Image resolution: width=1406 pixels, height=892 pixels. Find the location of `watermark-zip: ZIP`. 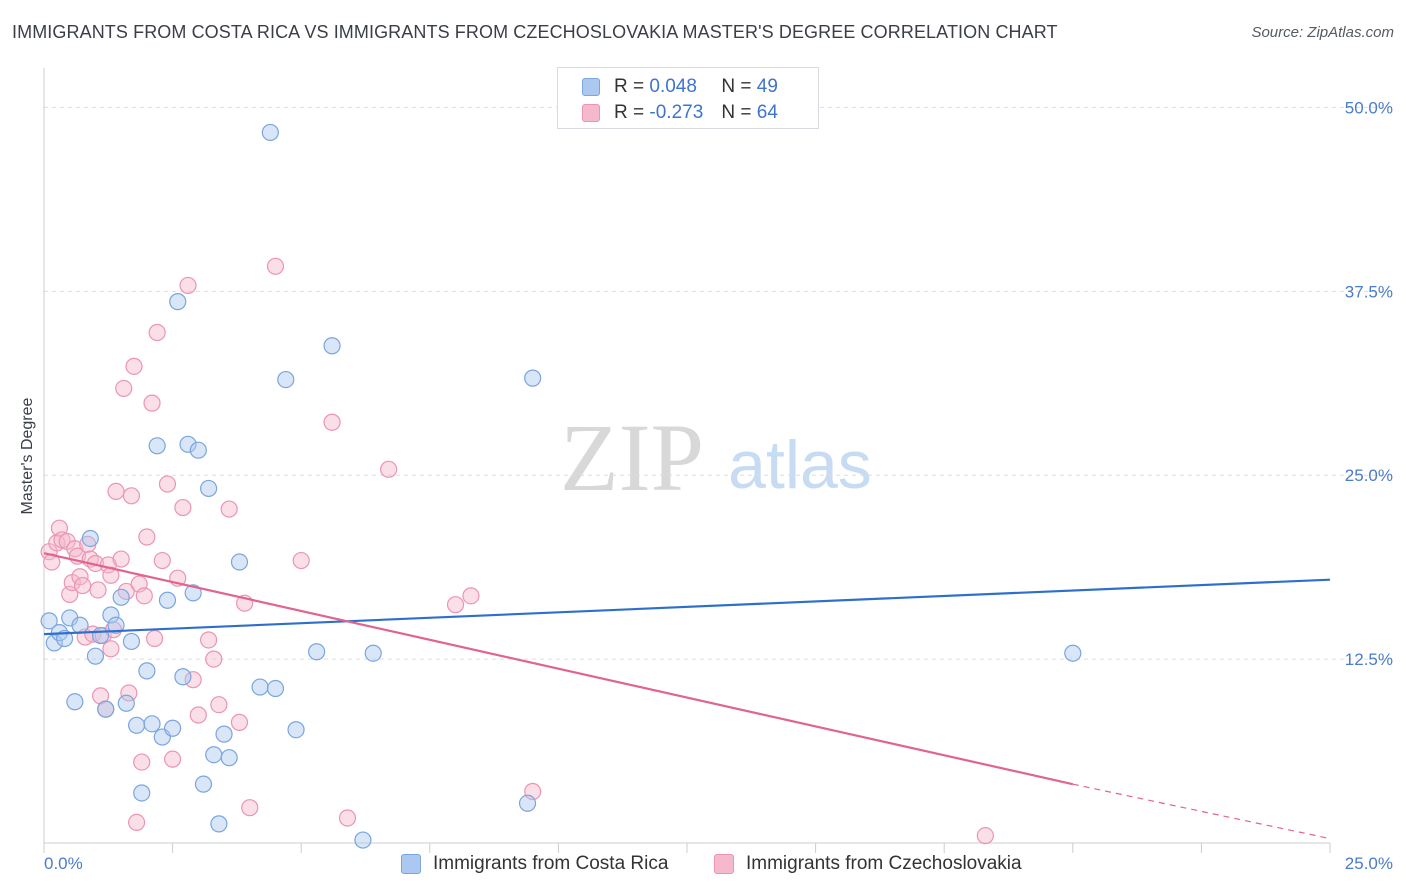

watermark-zip: ZIP is located at coordinates (632, 457).